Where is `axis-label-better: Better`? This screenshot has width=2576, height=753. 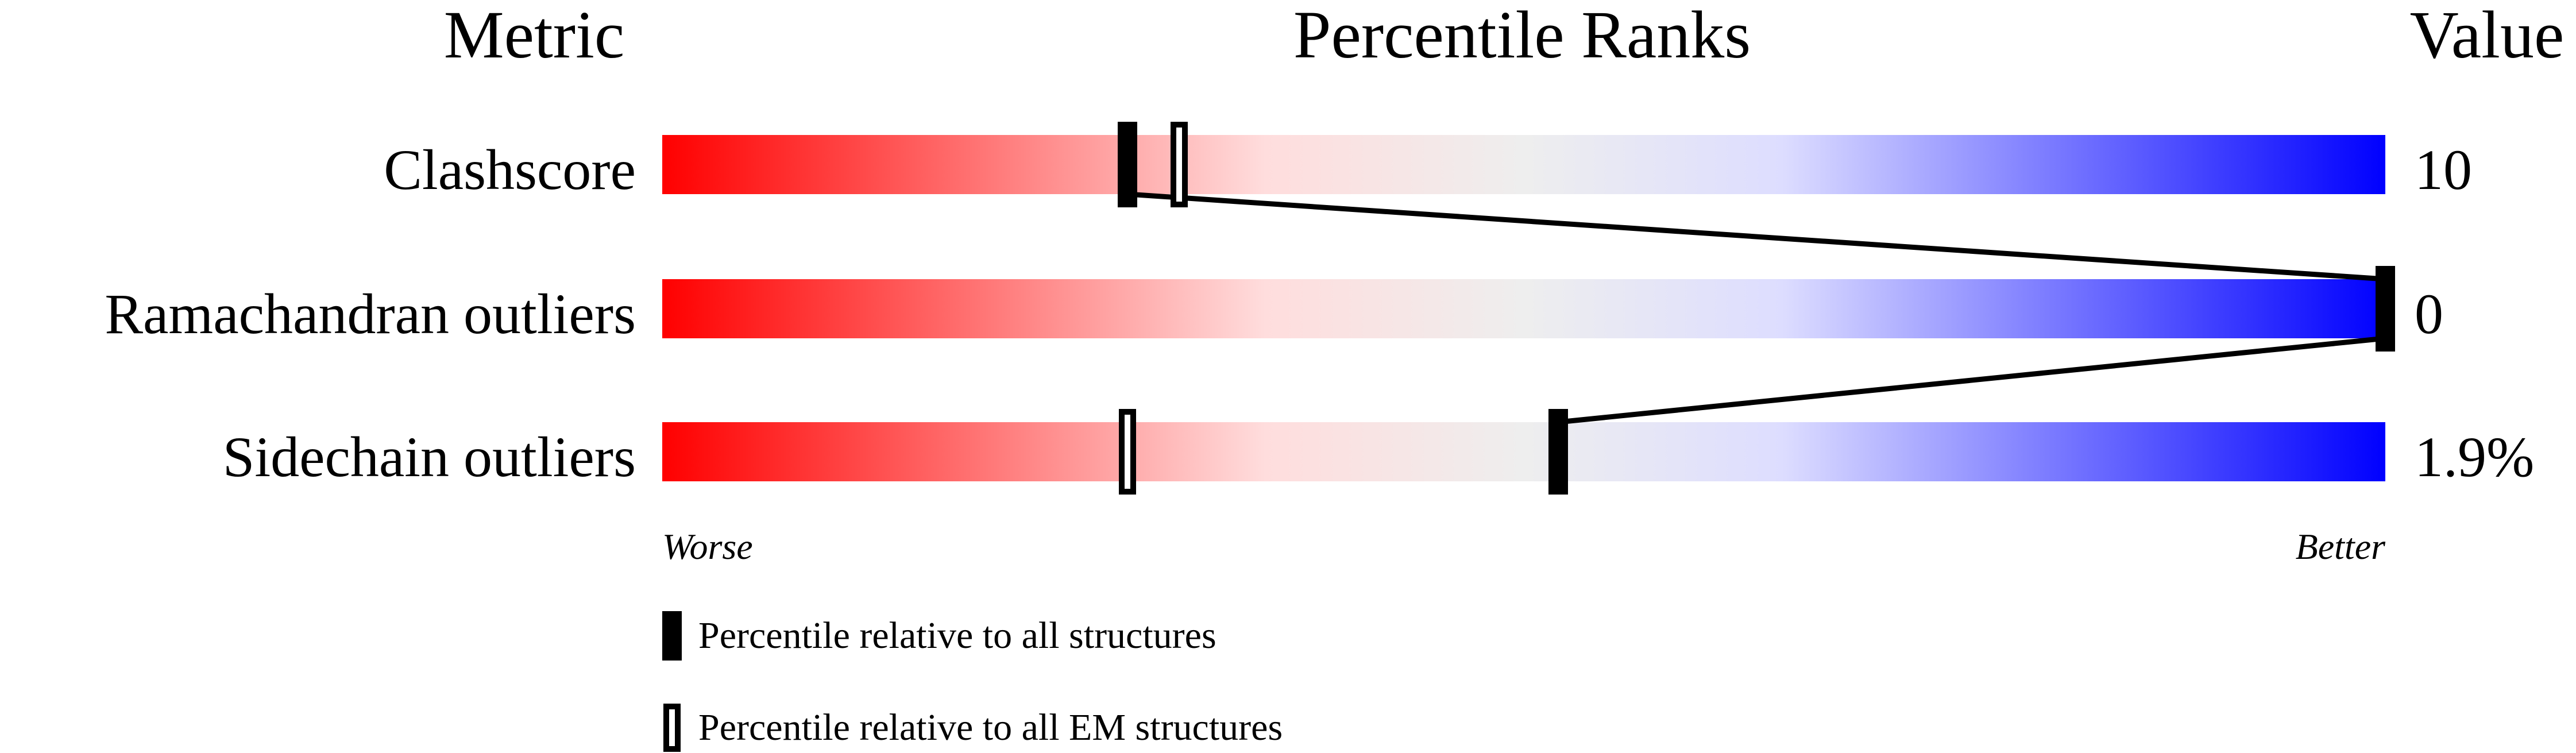 axis-label-better: Better is located at coordinates (2341, 546).